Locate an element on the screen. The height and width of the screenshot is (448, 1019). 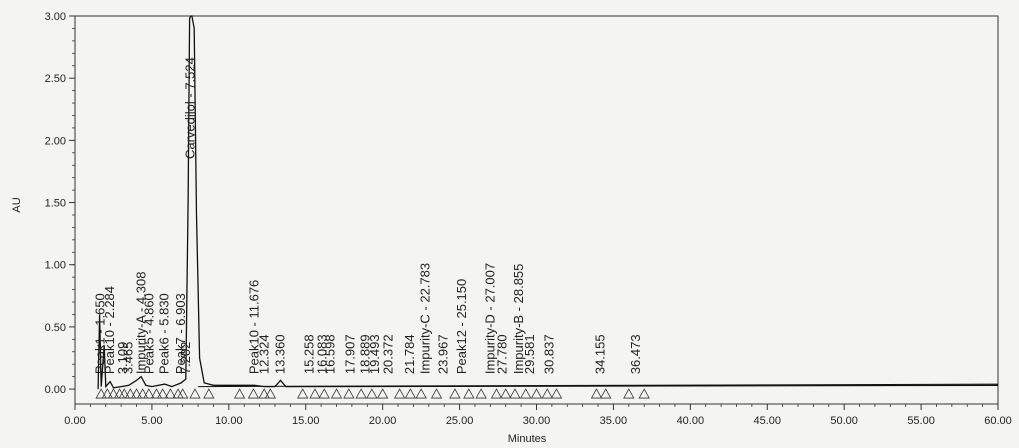
y-tick-label: 3.00 is located at coordinates (55, 17).